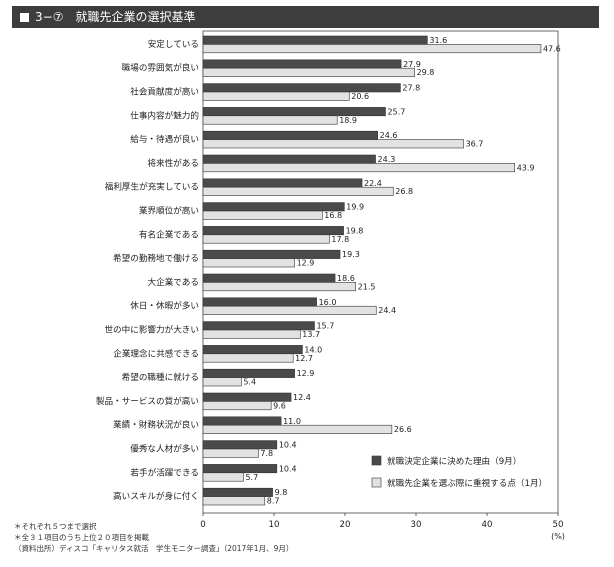 This screenshot has width=614, height=567. What do you see at coordinates (333, 215) in the screenshot?
I see `data-label: 16.8` at bounding box center [333, 215].